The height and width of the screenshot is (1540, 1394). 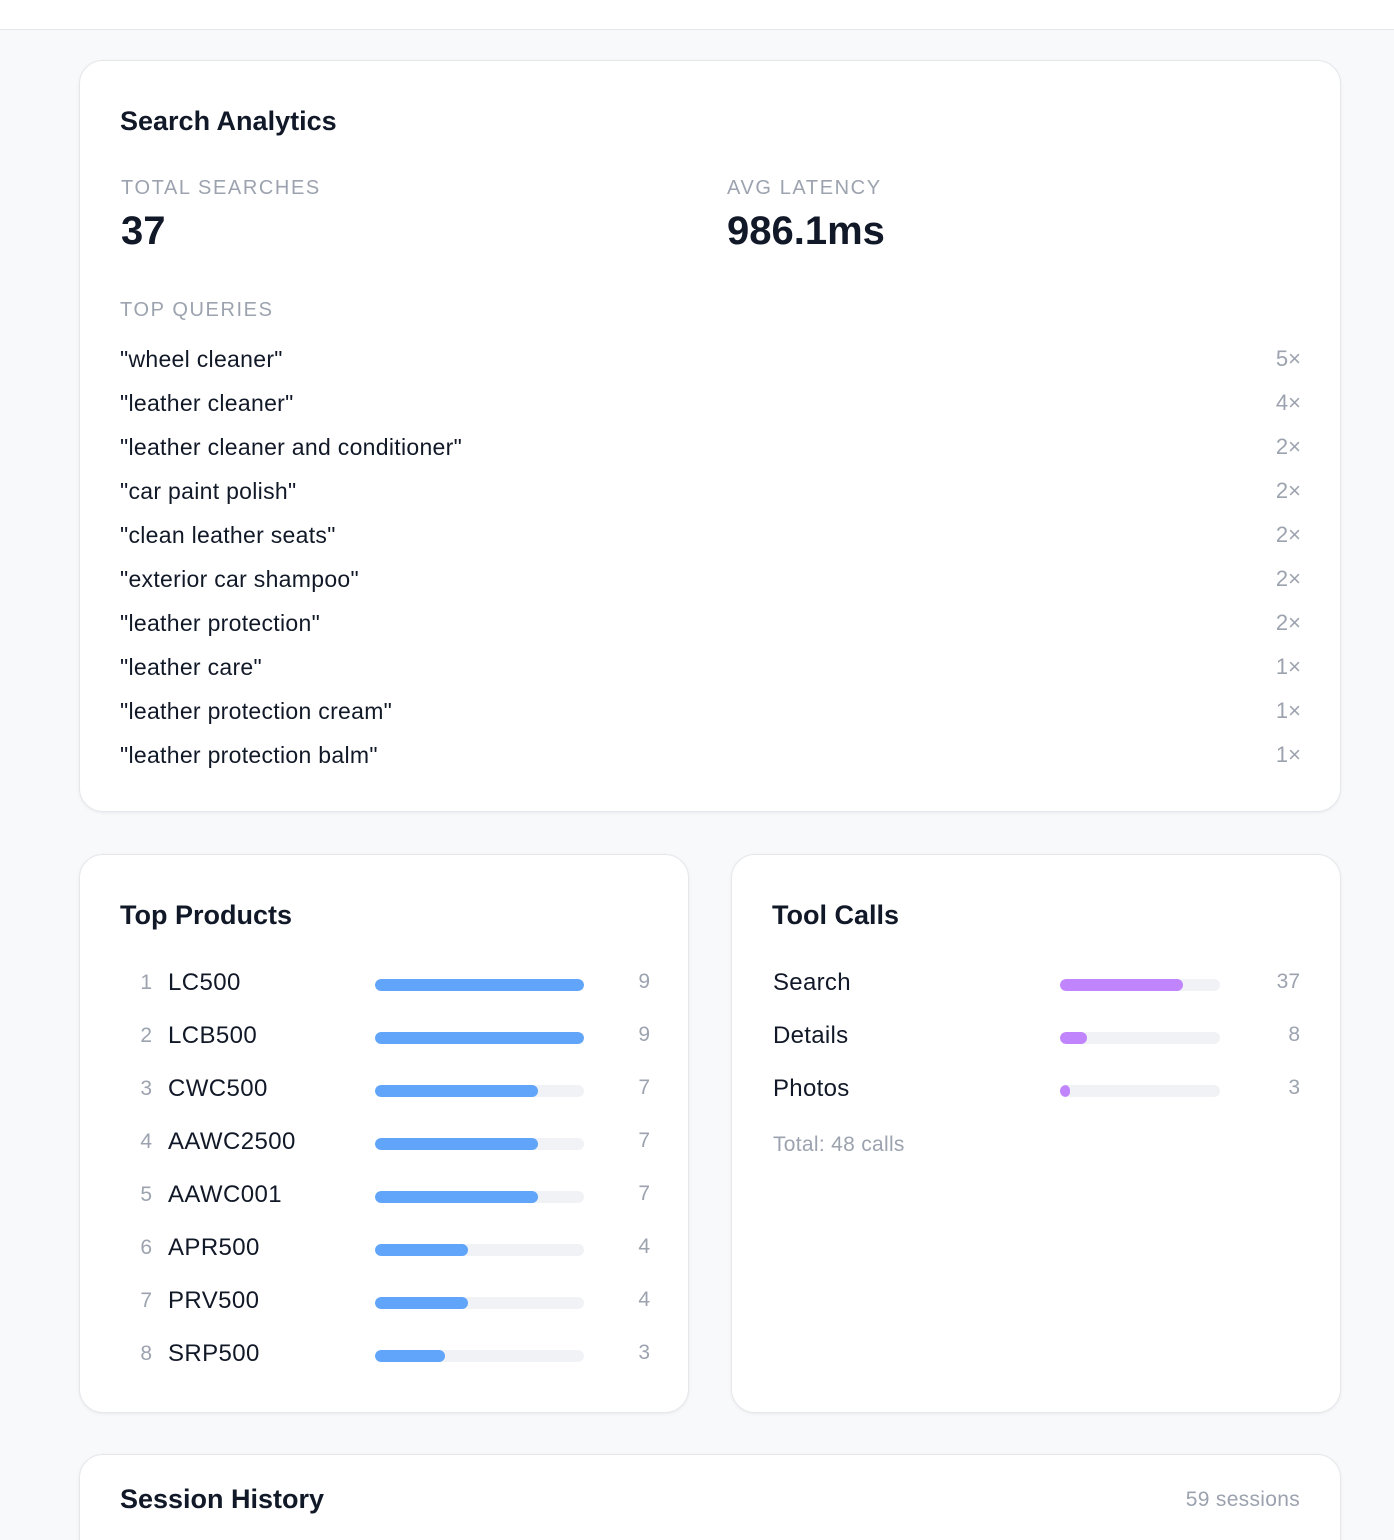 I want to click on product-row: 2 LCB500 9, so click(x=385, y=1036).